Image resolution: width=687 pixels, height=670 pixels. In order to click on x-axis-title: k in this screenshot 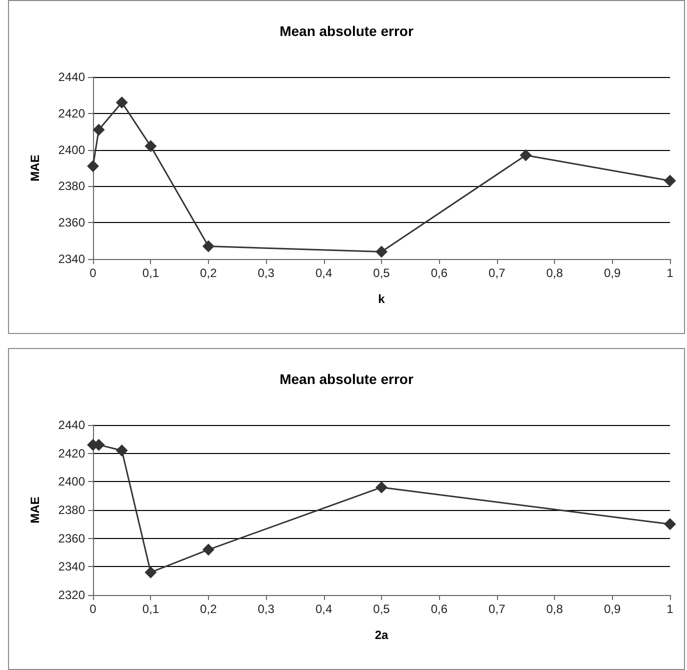, I will do `click(382, 299)`.